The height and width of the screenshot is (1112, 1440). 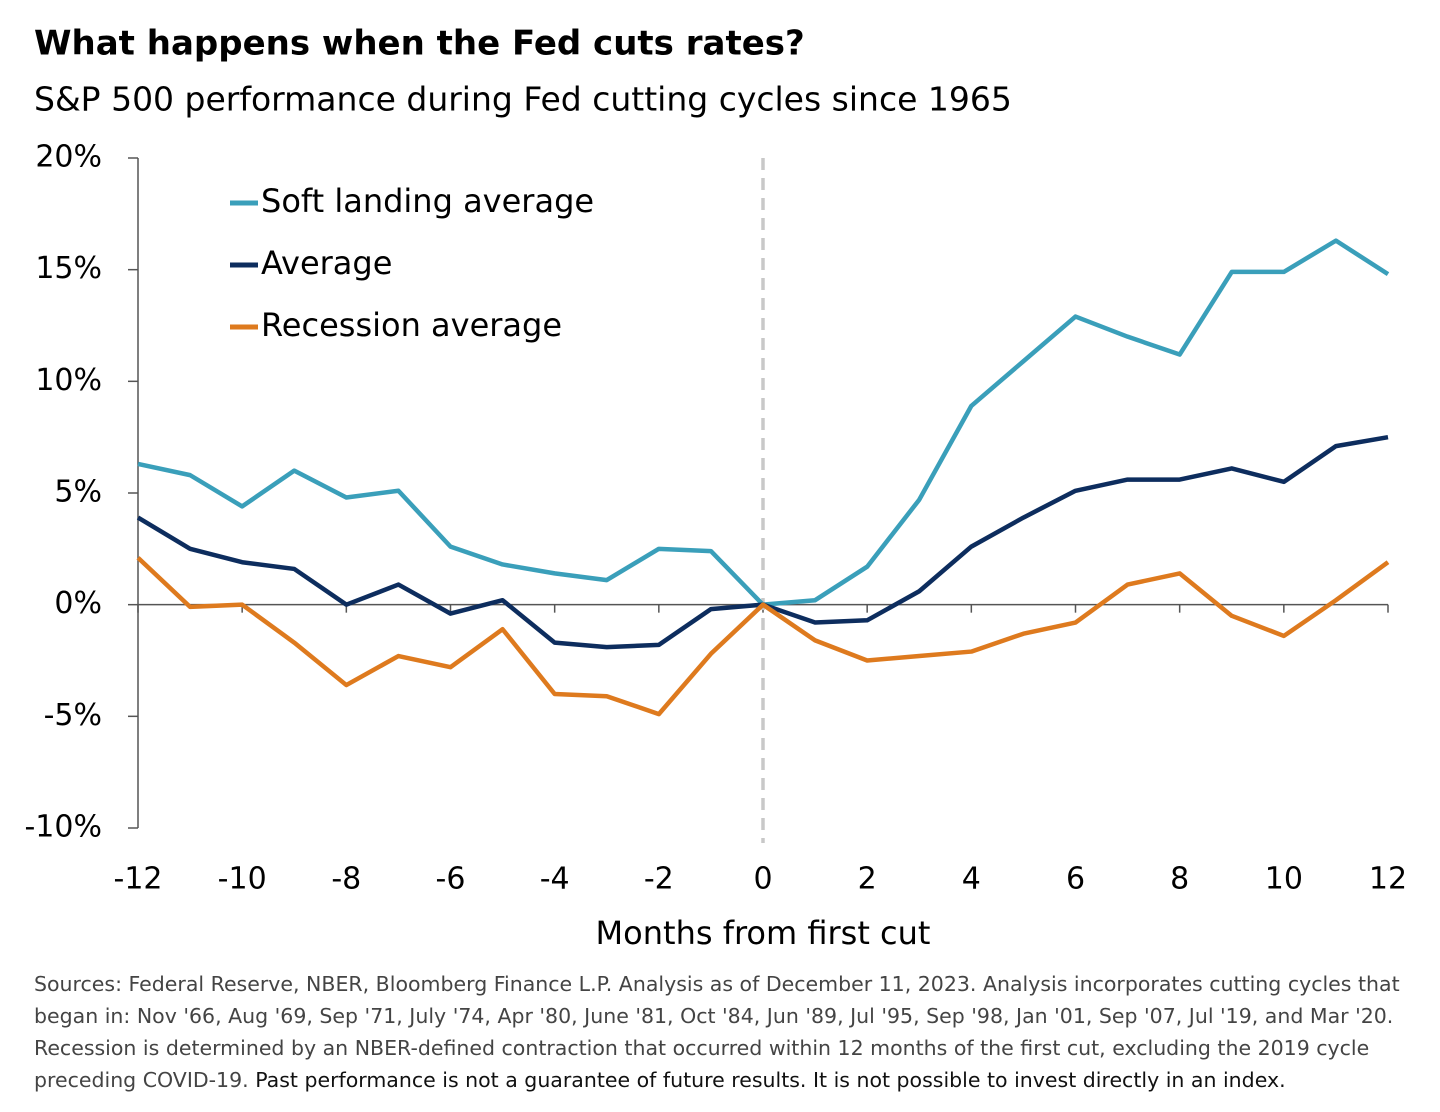 I want to click on series-line, so click(x=763, y=636).